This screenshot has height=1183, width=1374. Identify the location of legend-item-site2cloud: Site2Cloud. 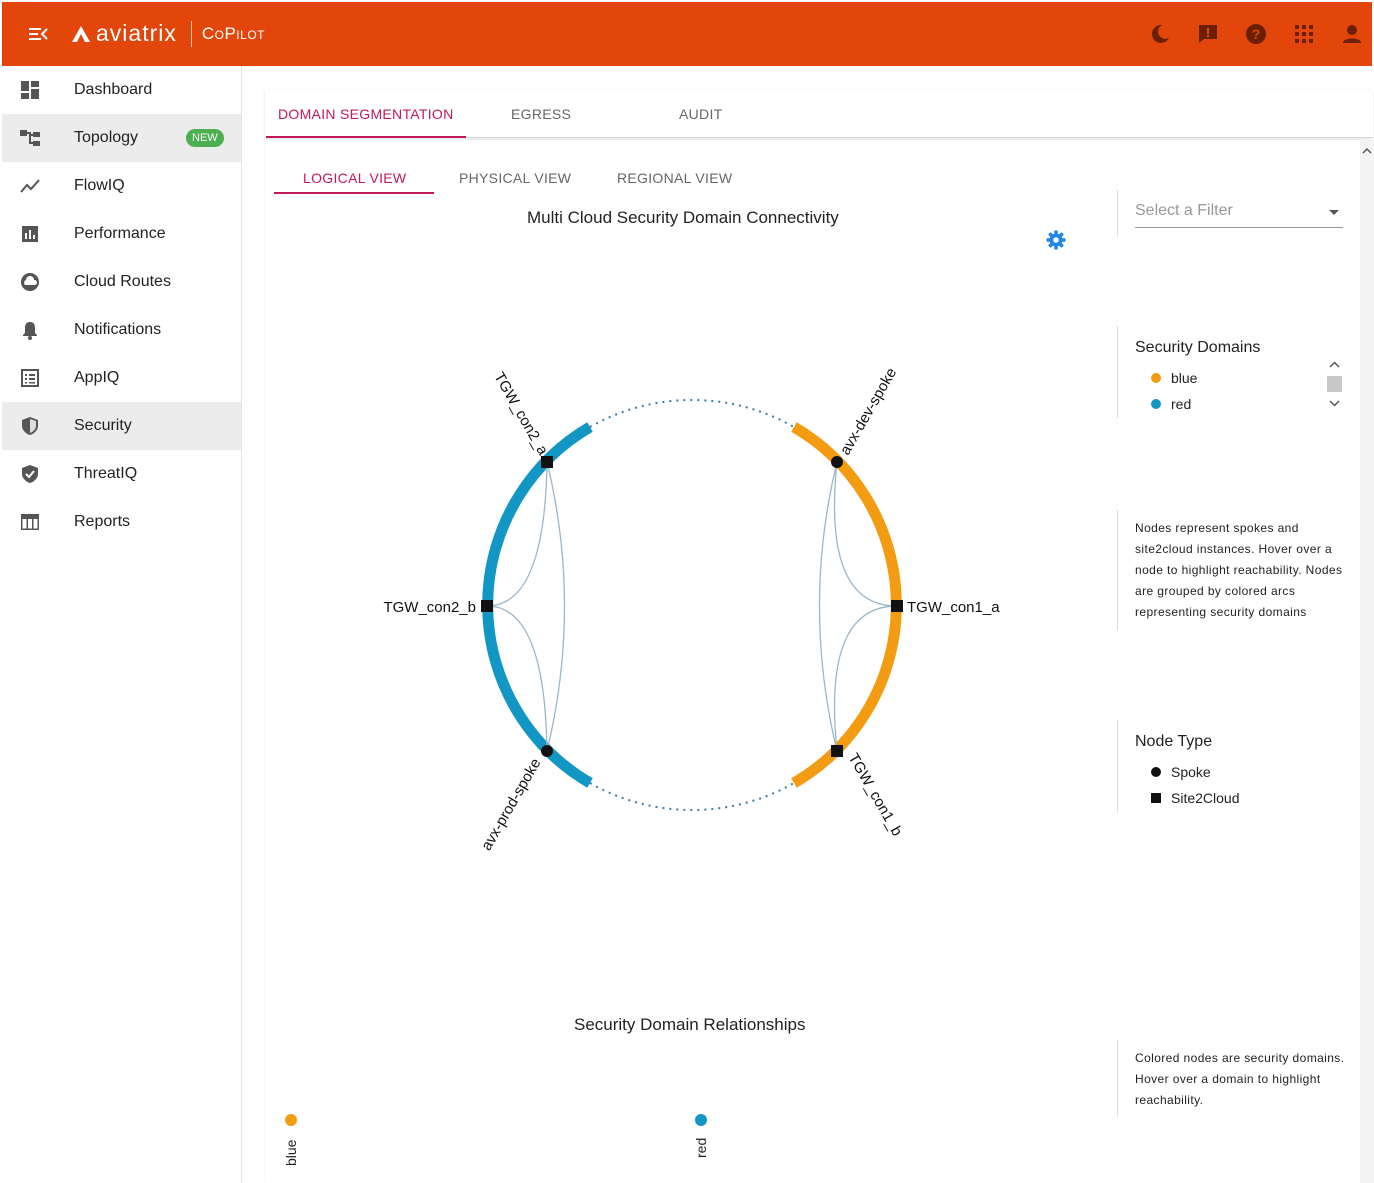
(1195, 798).